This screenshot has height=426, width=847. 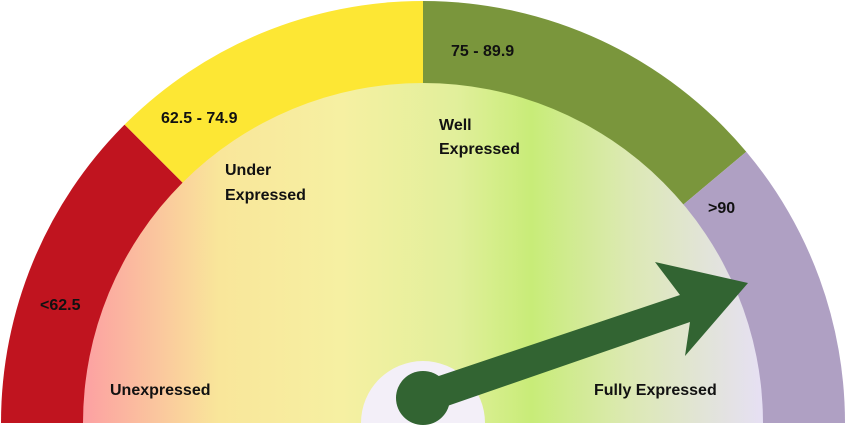 What do you see at coordinates (265, 195) in the screenshot?
I see `zone-label-under-line2: Expressed` at bounding box center [265, 195].